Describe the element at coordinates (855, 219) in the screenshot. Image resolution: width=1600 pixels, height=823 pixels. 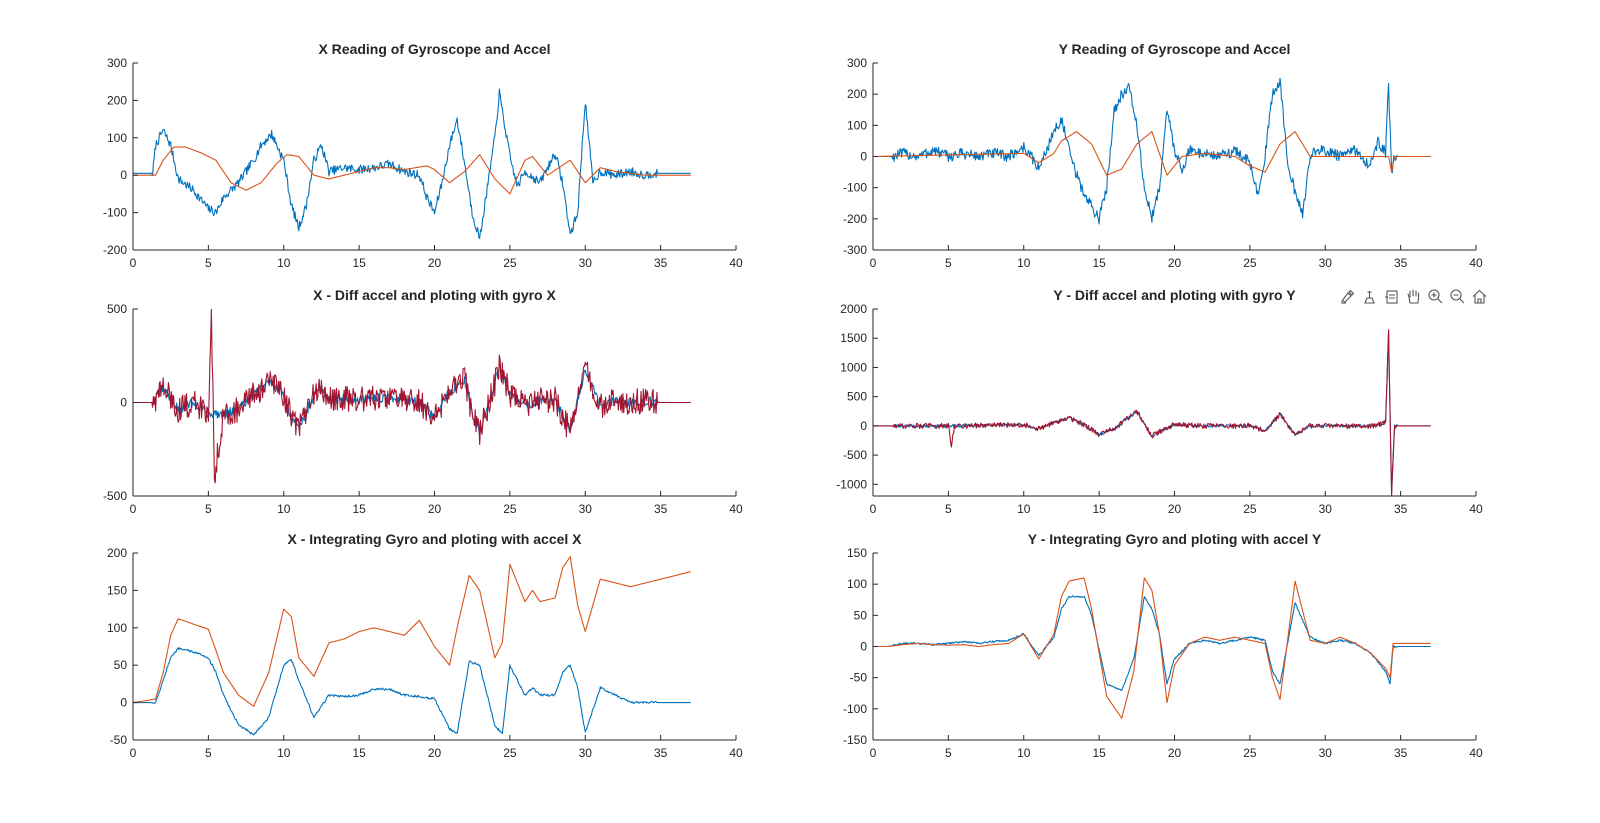
I see `y-tick-label: -200` at that location.